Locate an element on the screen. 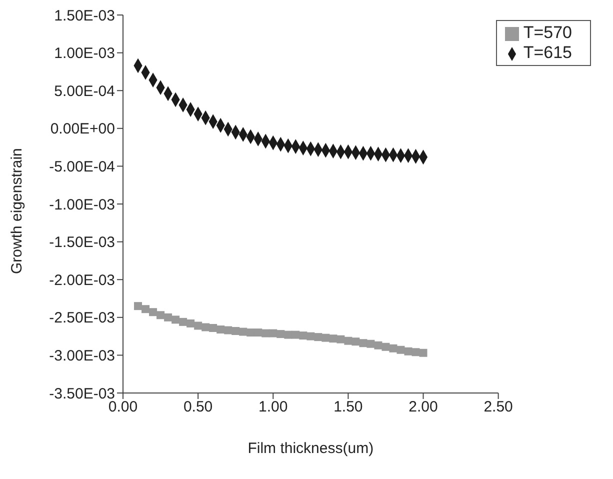 The width and height of the screenshot is (613, 479). y-tick-label: -1.00E-03 is located at coordinates (82, 205).